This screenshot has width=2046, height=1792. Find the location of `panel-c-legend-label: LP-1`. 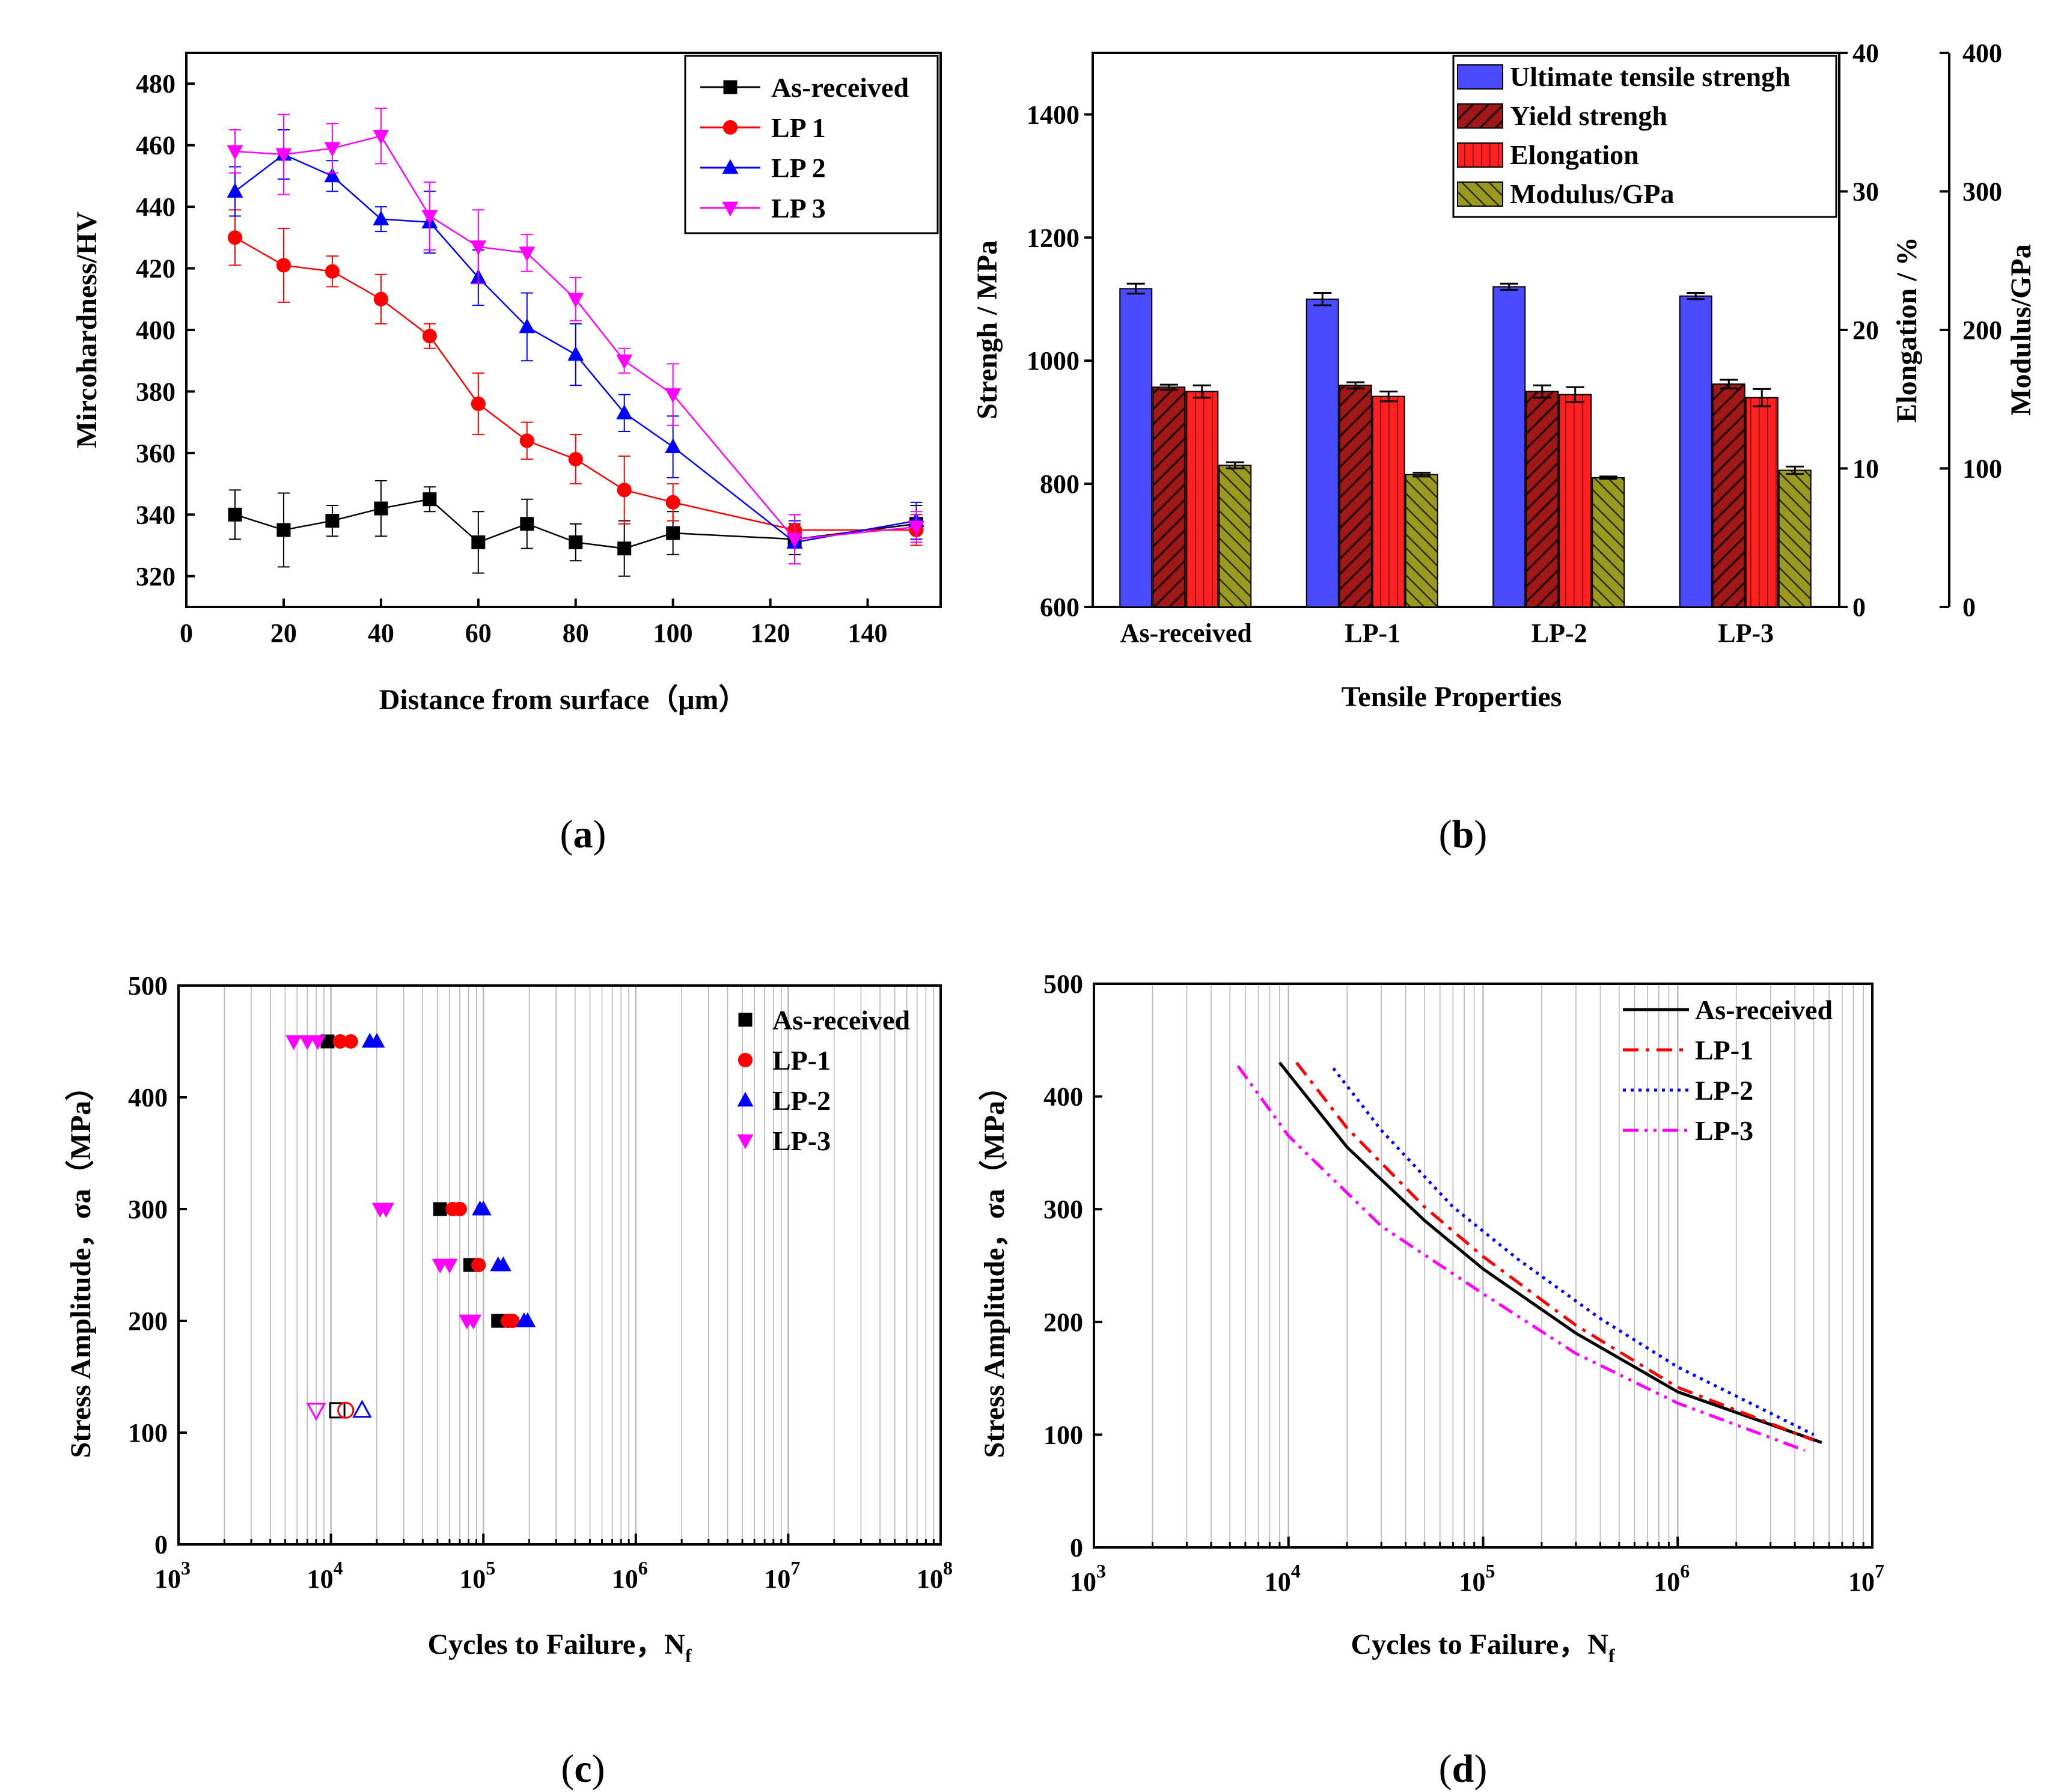

panel-c-legend-label: LP-1 is located at coordinates (801, 1060).